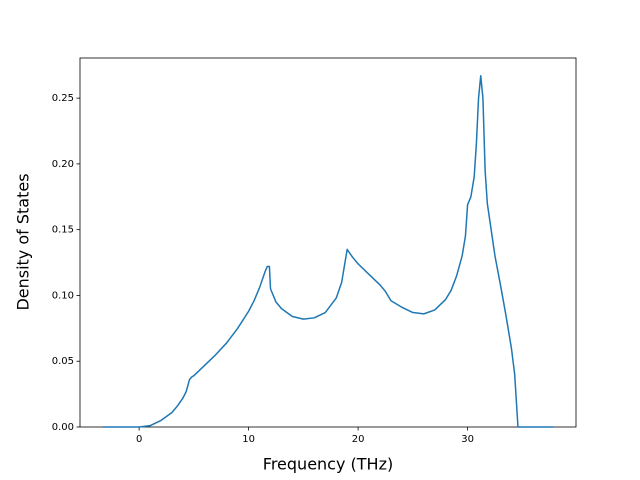  I want to click on y-tick-label: 0.05, so click(63, 361).